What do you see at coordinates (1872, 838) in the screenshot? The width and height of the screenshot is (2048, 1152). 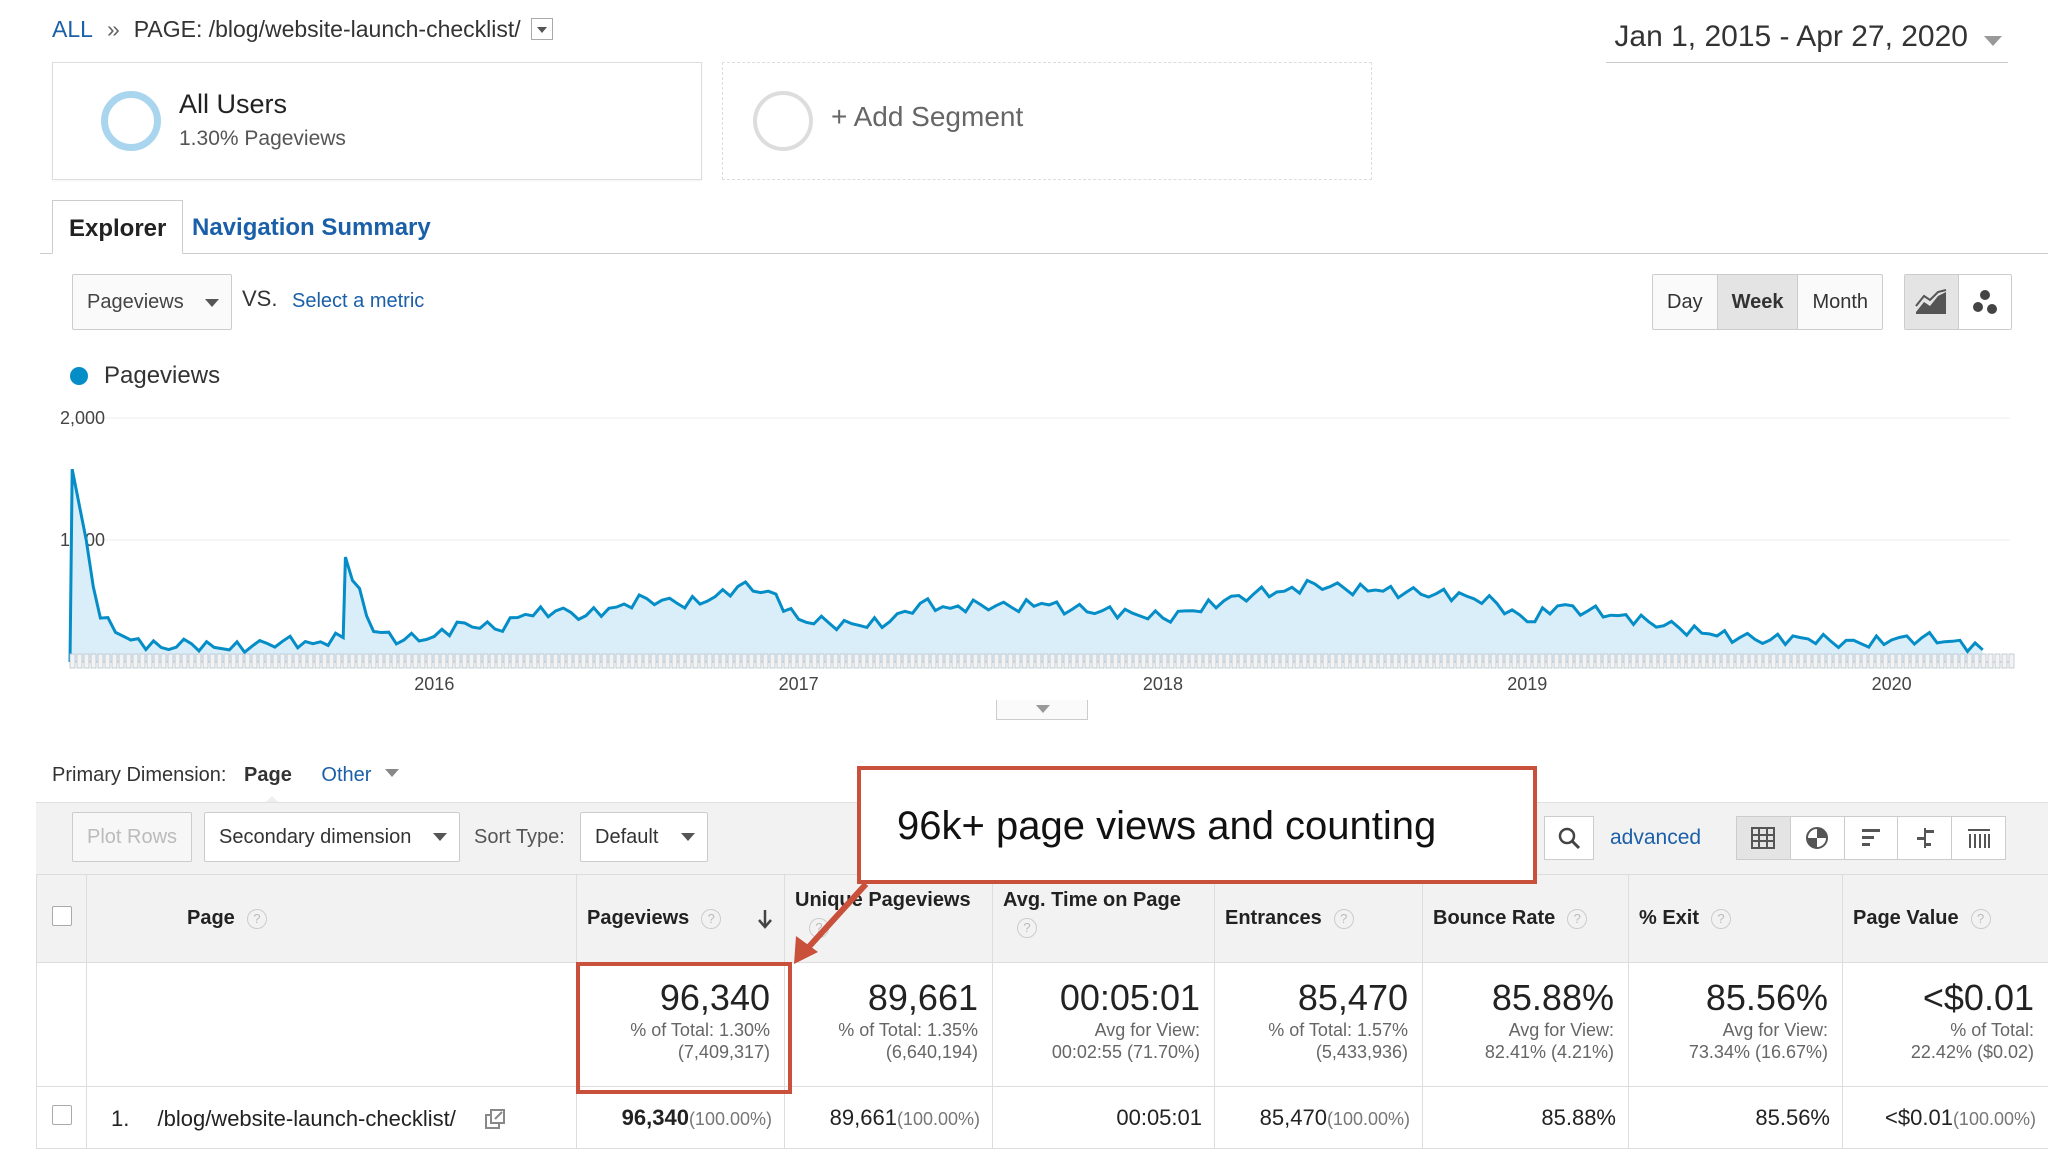 I see `performance-view-button` at bounding box center [1872, 838].